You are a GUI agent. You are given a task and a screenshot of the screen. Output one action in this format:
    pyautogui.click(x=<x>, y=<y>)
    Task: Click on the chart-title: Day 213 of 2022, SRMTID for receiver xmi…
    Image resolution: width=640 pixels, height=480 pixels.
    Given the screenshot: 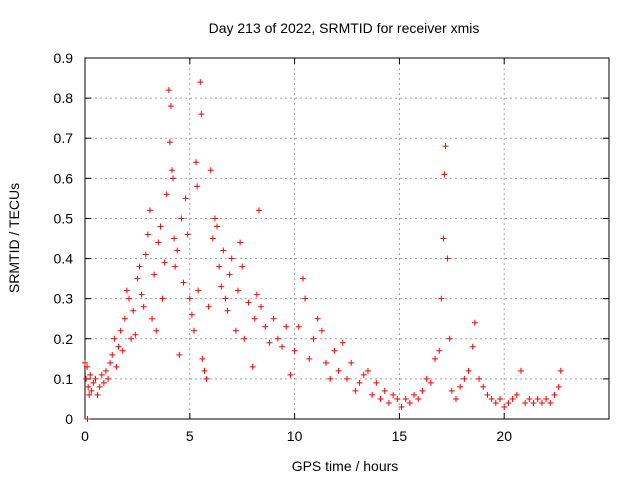 What is the action you would take?
    pyautogui.click(x=344, y=28)
    